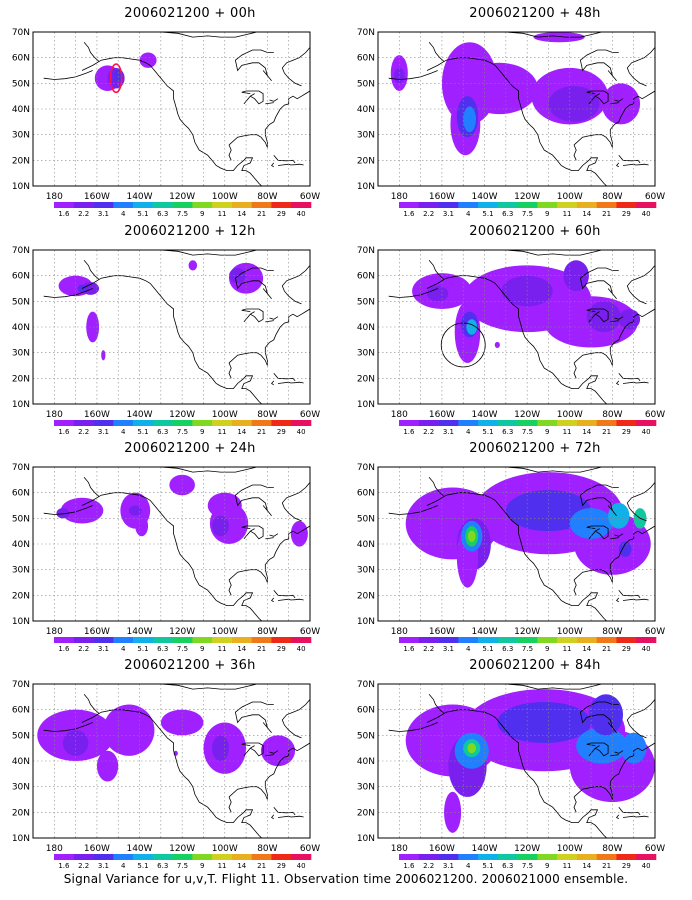 This screenshot has height=900, width=692. I want to click on lat-tick-label: 50N, so click(21, 519).